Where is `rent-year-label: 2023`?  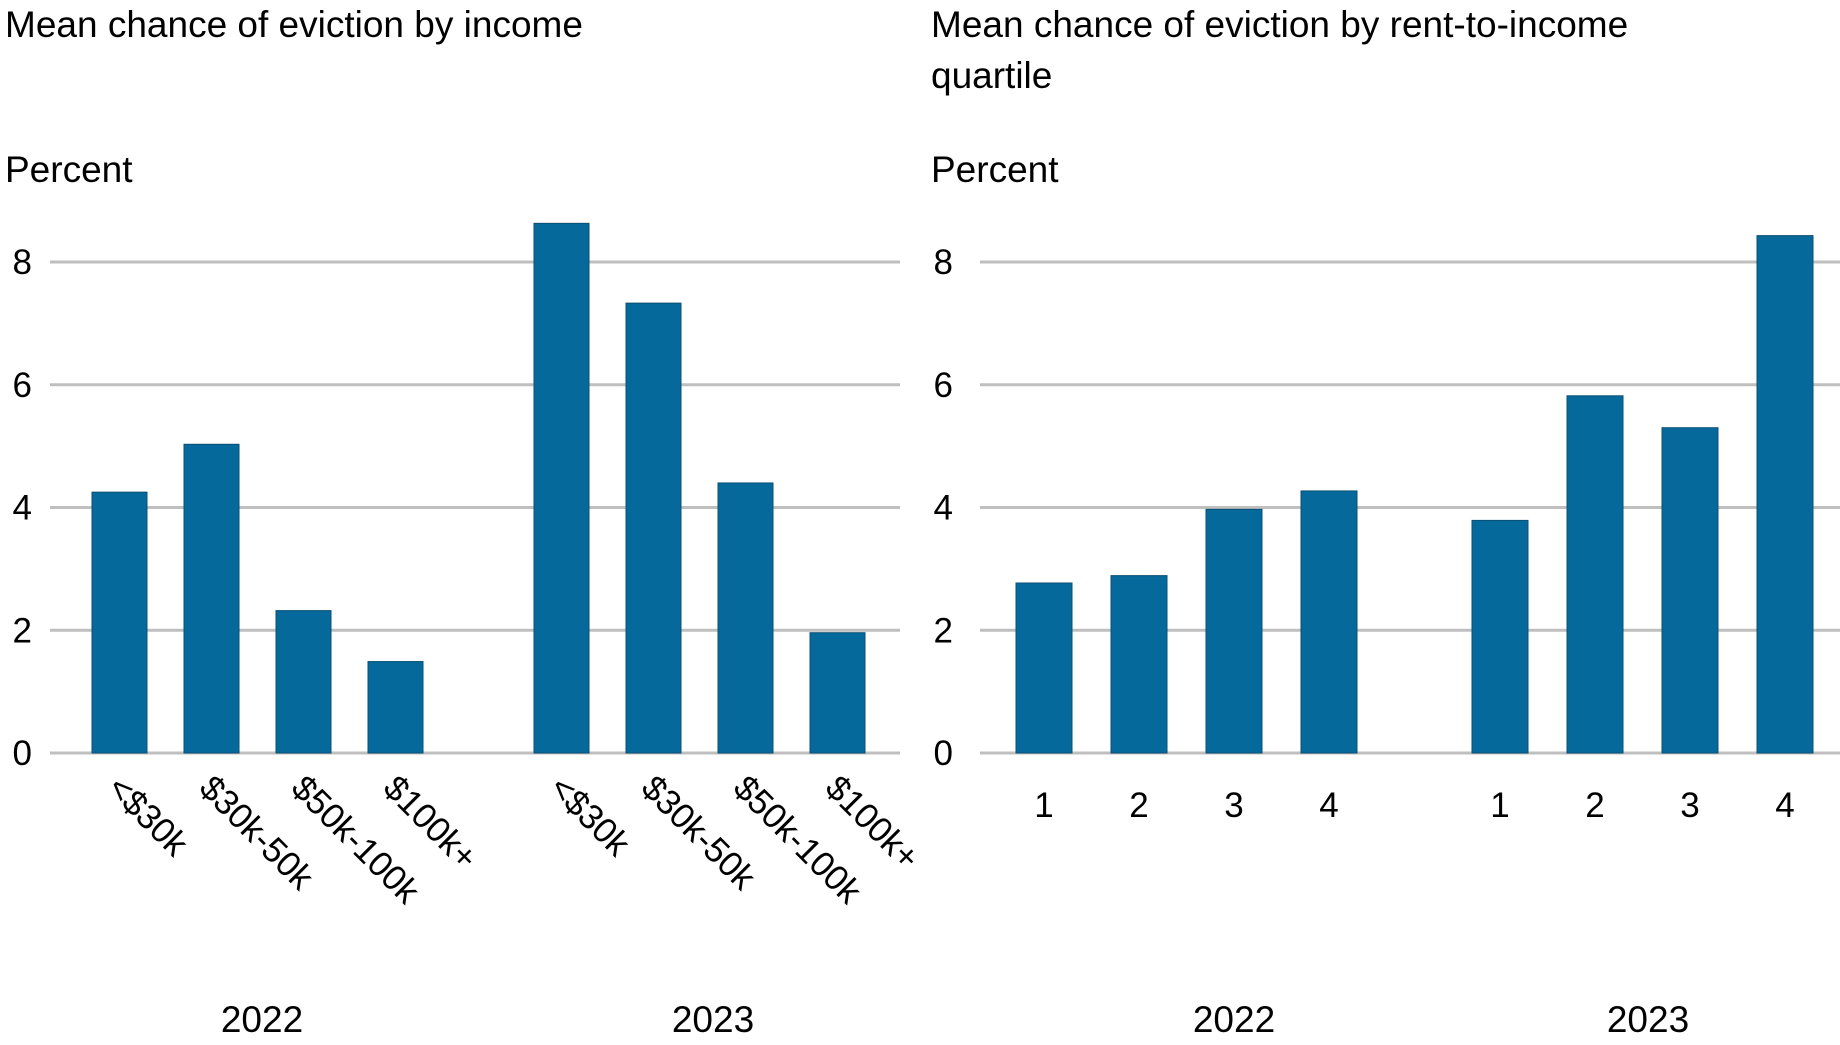 rent-year-label: 2023 is located at coordinates (1648, 1019).